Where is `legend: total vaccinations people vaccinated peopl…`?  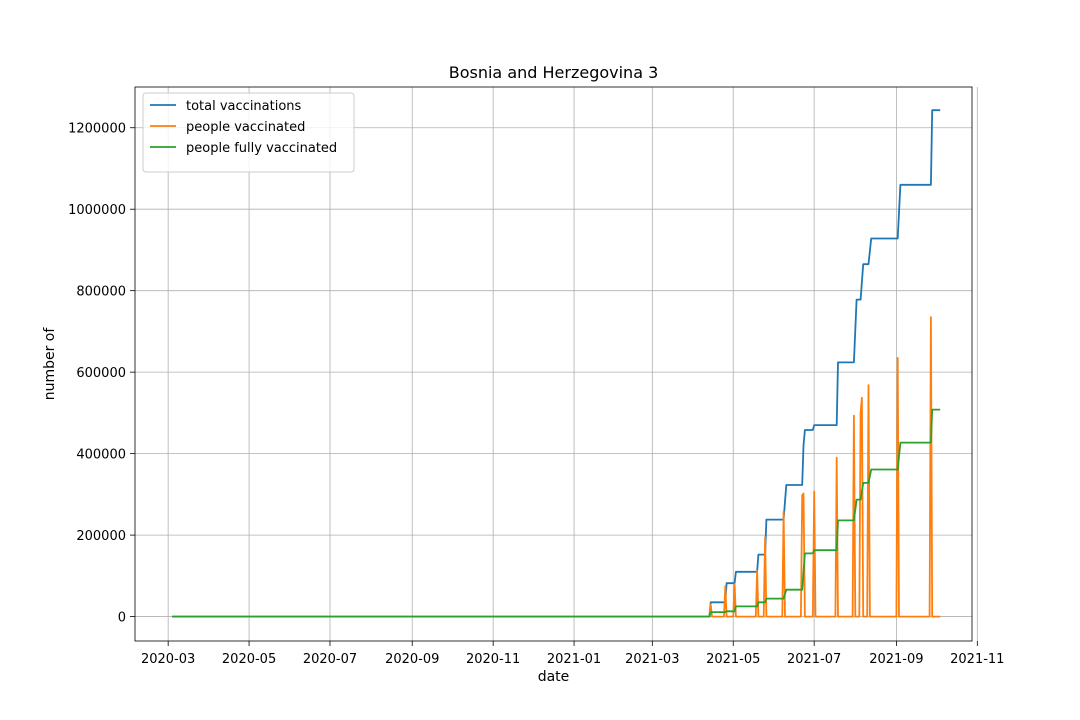
legend: total vaccinations people vaccinated peopl… is located at coordinates (248, 132).